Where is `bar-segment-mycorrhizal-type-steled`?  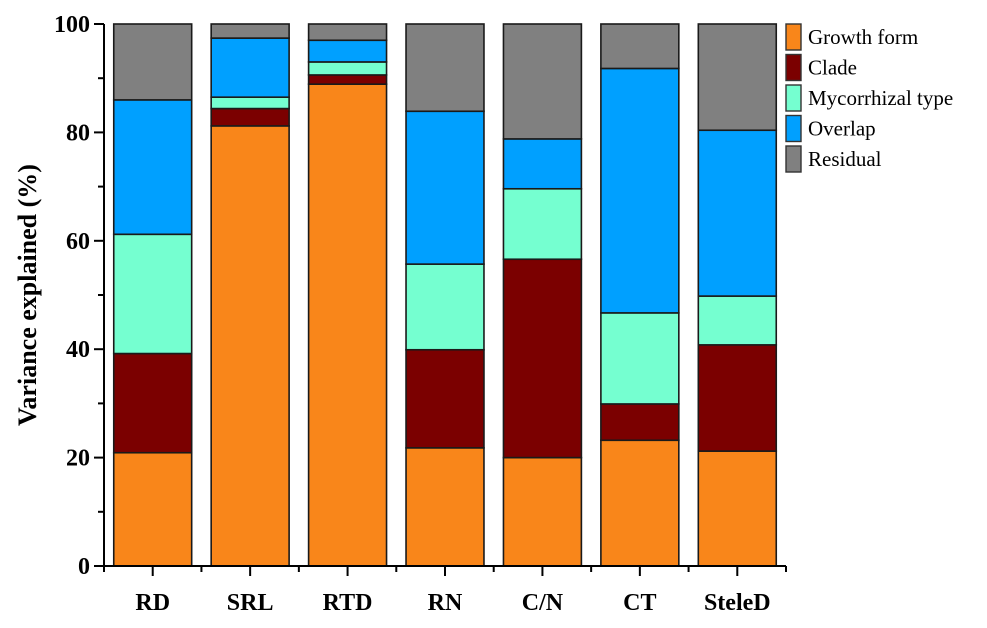 bar-segment-mycorrhizal-type-steled is located at coordinates (737, 320).